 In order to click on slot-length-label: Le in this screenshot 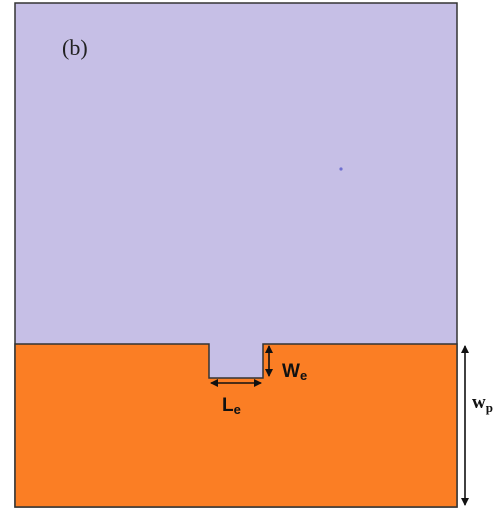, I will do `click(231, 406)`.